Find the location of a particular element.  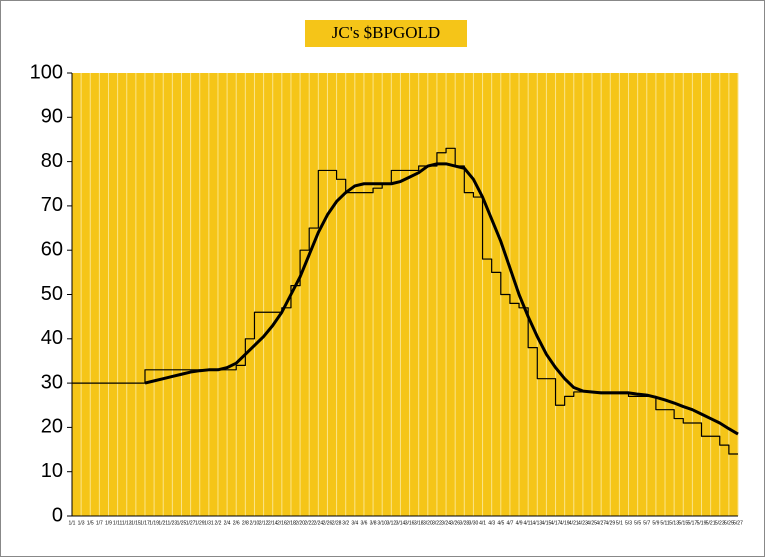

x-tick-label: 3/8 is located at coordinates (373, 523).